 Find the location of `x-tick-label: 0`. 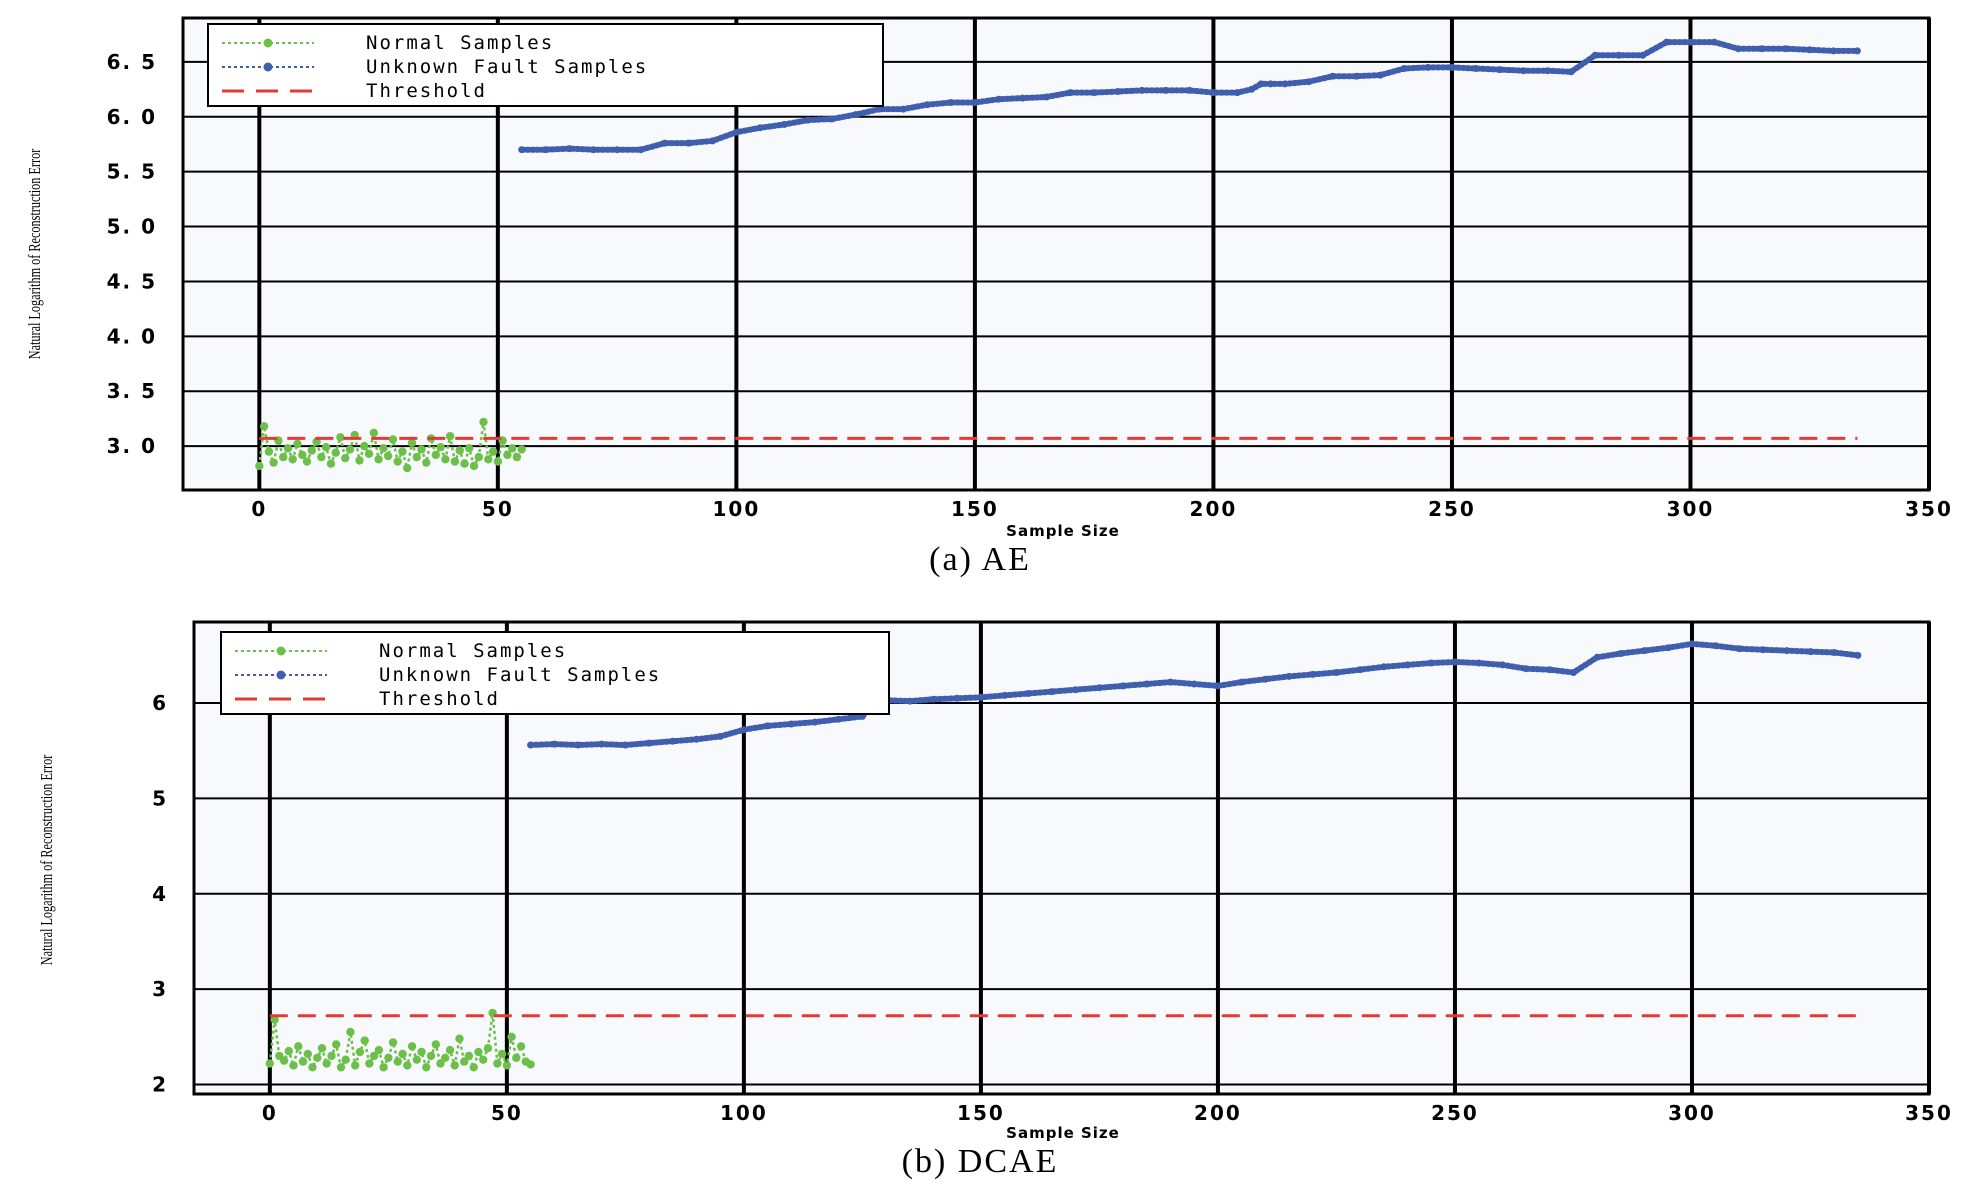

x-tick-label: 0 is located at coordinates (270, 1113).